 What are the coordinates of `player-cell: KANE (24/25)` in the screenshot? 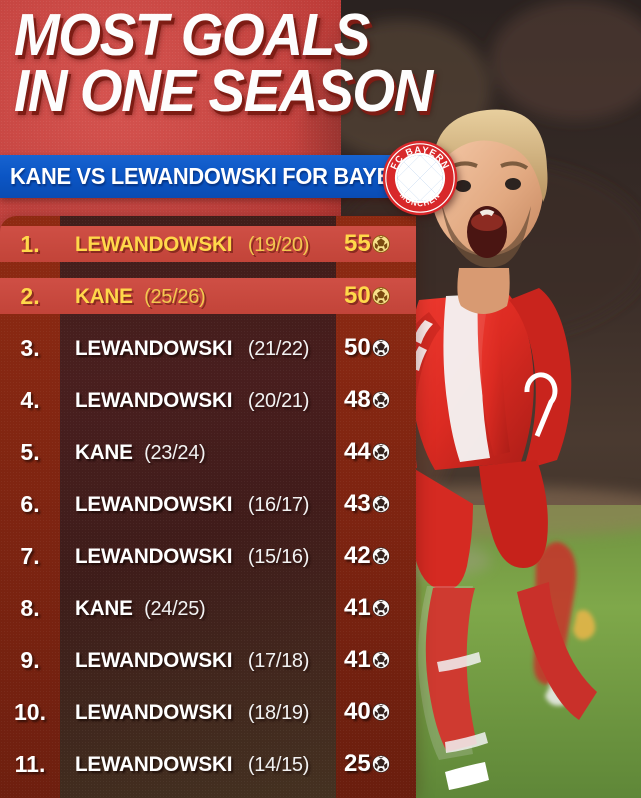 It's located at (198, 608).